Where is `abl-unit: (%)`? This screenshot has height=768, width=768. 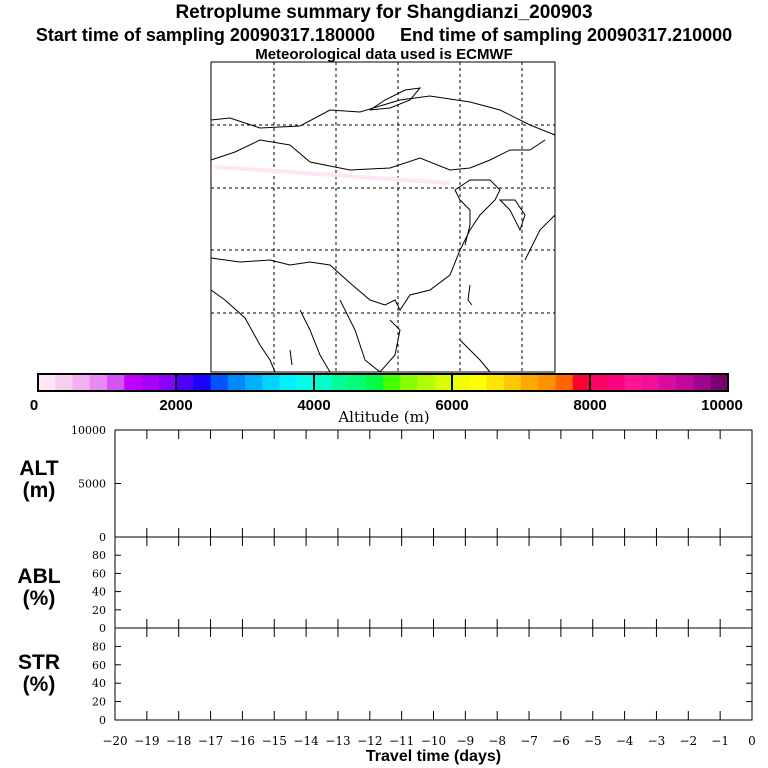 abl-unit: (%) is located at coordinates (39, 598).